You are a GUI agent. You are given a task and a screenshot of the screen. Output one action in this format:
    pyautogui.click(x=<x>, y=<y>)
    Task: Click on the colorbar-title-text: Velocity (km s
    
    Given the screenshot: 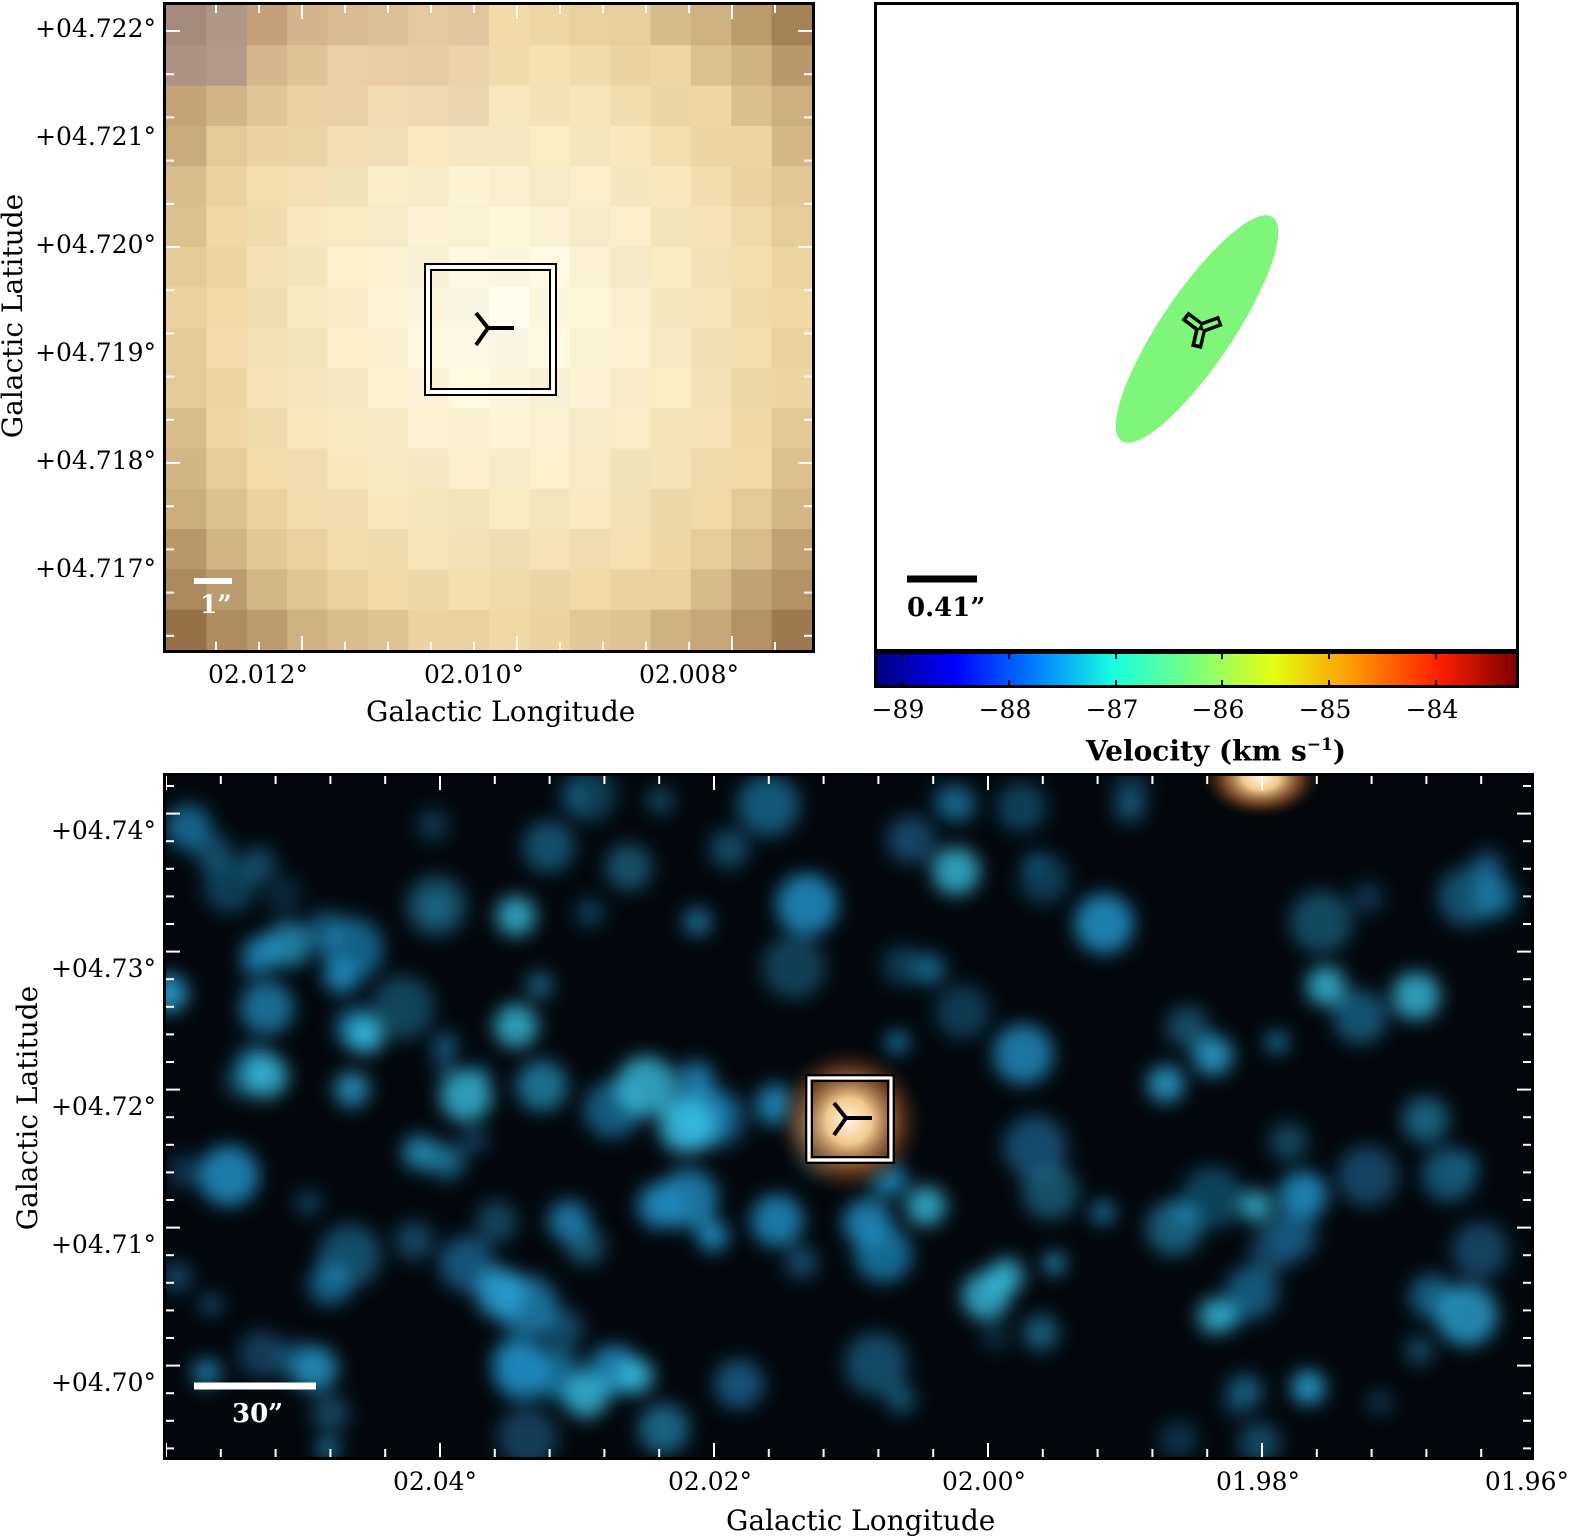 What is the action you would take?
    pyautogui.click(x=1196, y=751)
    